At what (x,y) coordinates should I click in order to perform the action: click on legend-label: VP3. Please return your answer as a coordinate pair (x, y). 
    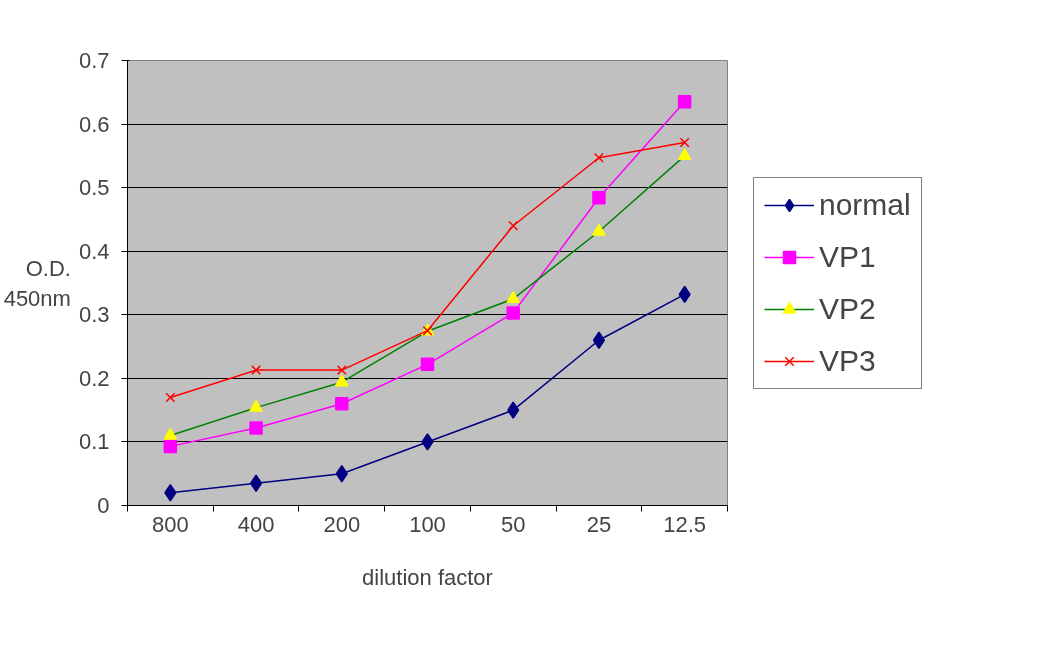
    Looking at the image, I should click on (847, 360).